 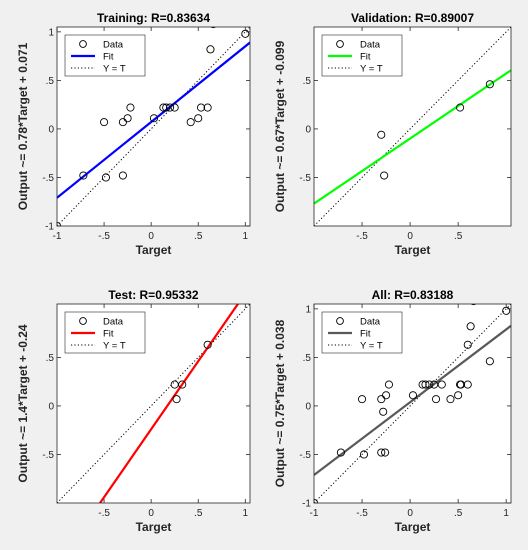 I want to click on chart-title: Test: R=0.95332, so click(x=153, y=295).